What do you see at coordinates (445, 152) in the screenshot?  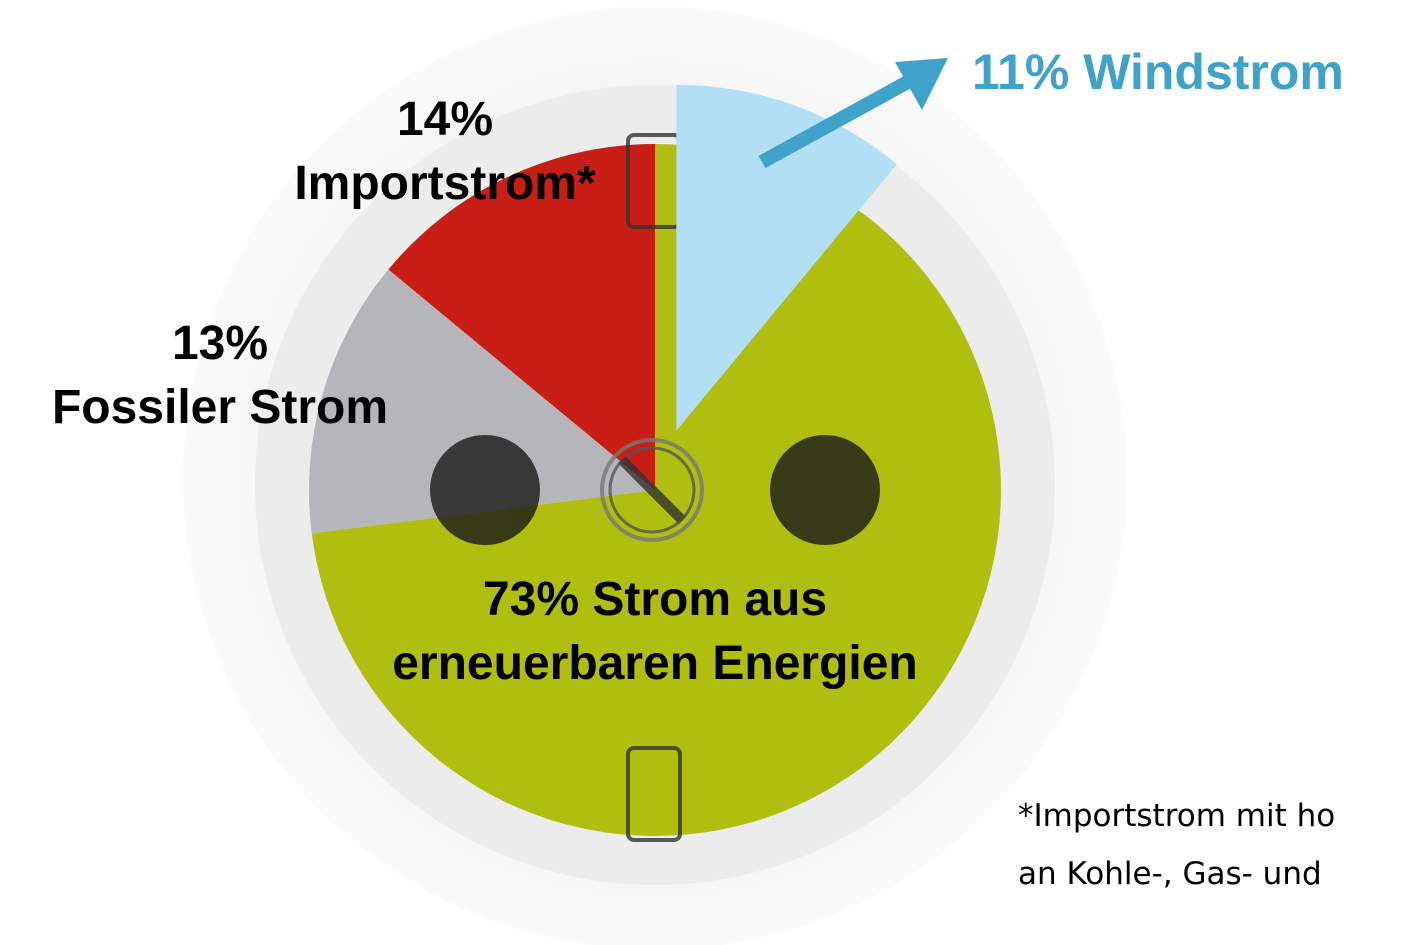 I see `slice-label: 14% Importstrom*` at bounding box center [445, 152].